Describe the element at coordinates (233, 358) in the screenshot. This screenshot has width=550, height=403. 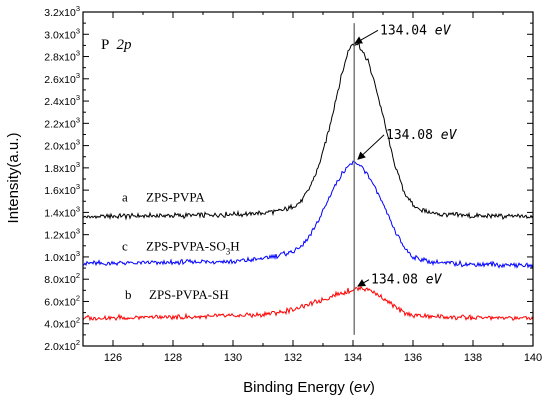
I see `x-tick-label: 130` at that location.